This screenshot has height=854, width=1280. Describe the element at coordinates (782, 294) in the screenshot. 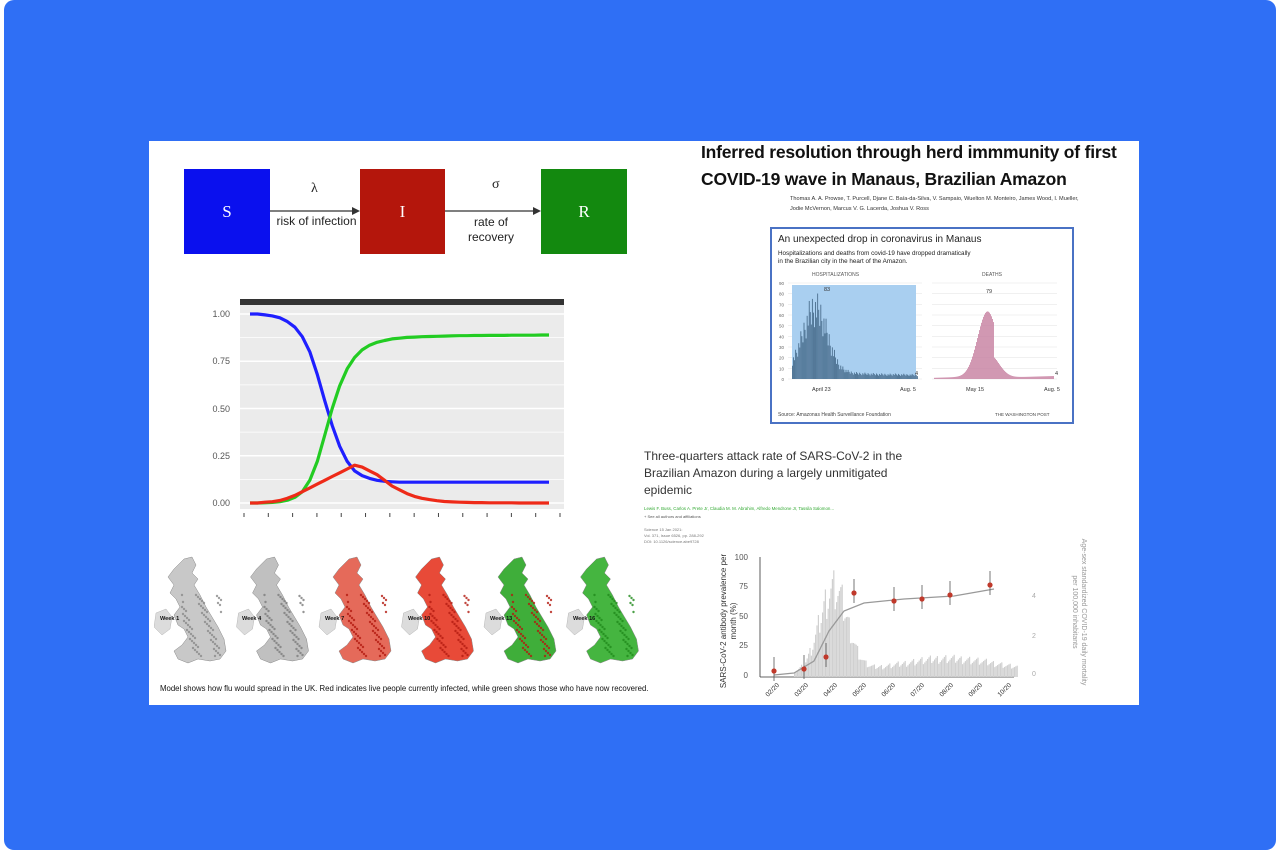

I see `wapo-y-tick: 80` at that location.